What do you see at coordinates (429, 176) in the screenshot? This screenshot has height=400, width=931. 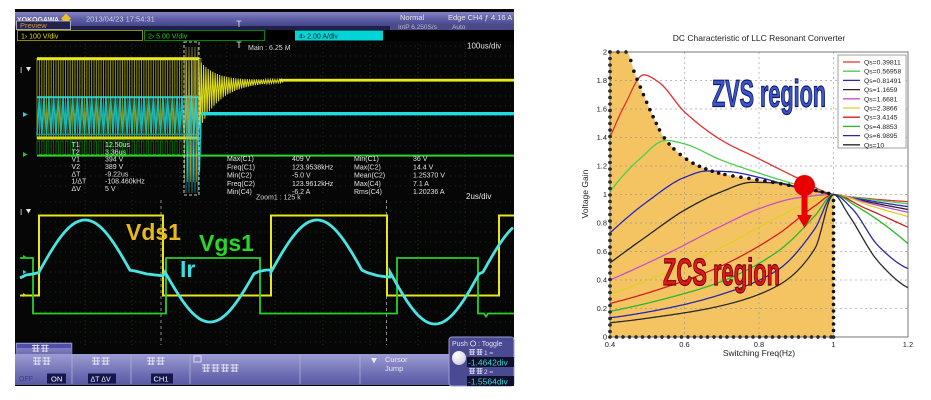 I see `svg-text: 1.25370 V` at bounding box center [429, 176].